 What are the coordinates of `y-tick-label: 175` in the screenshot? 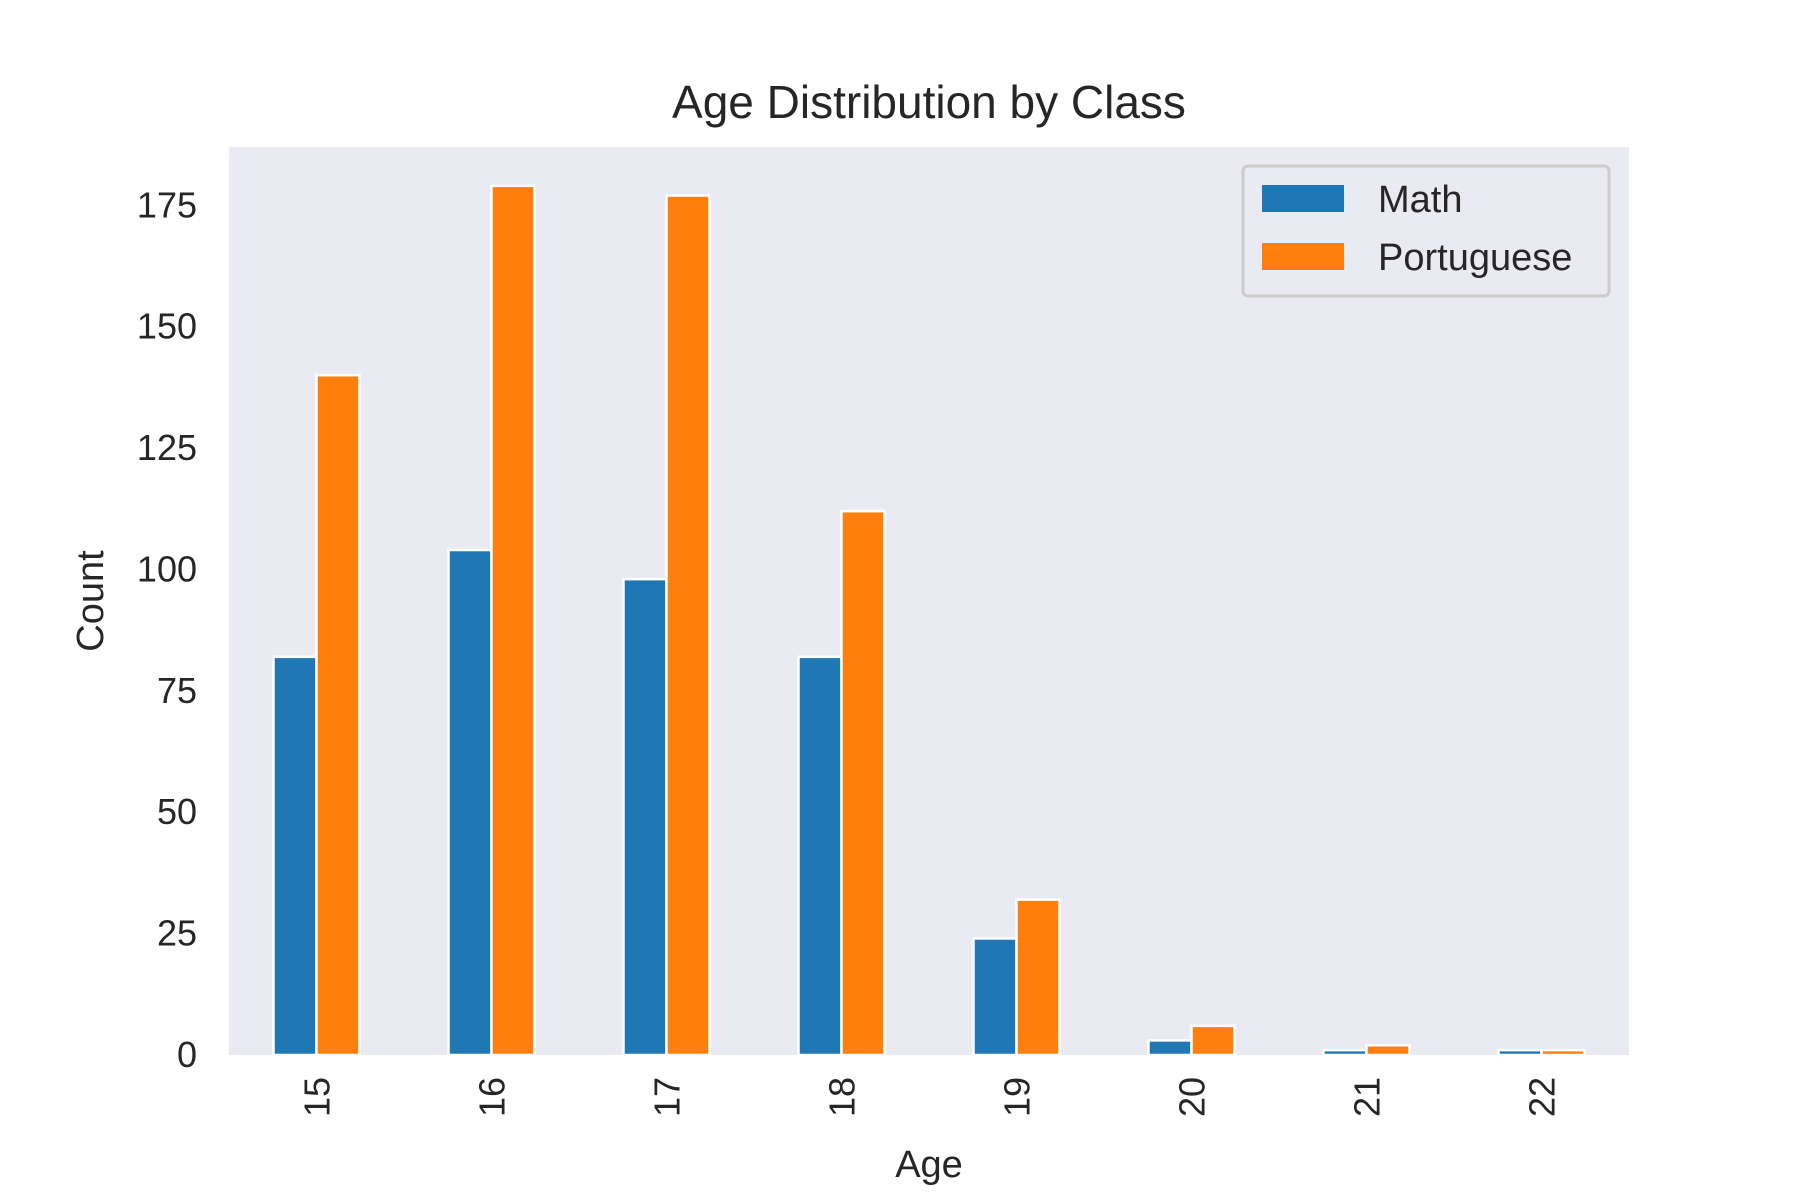 It's located at (167, 204).